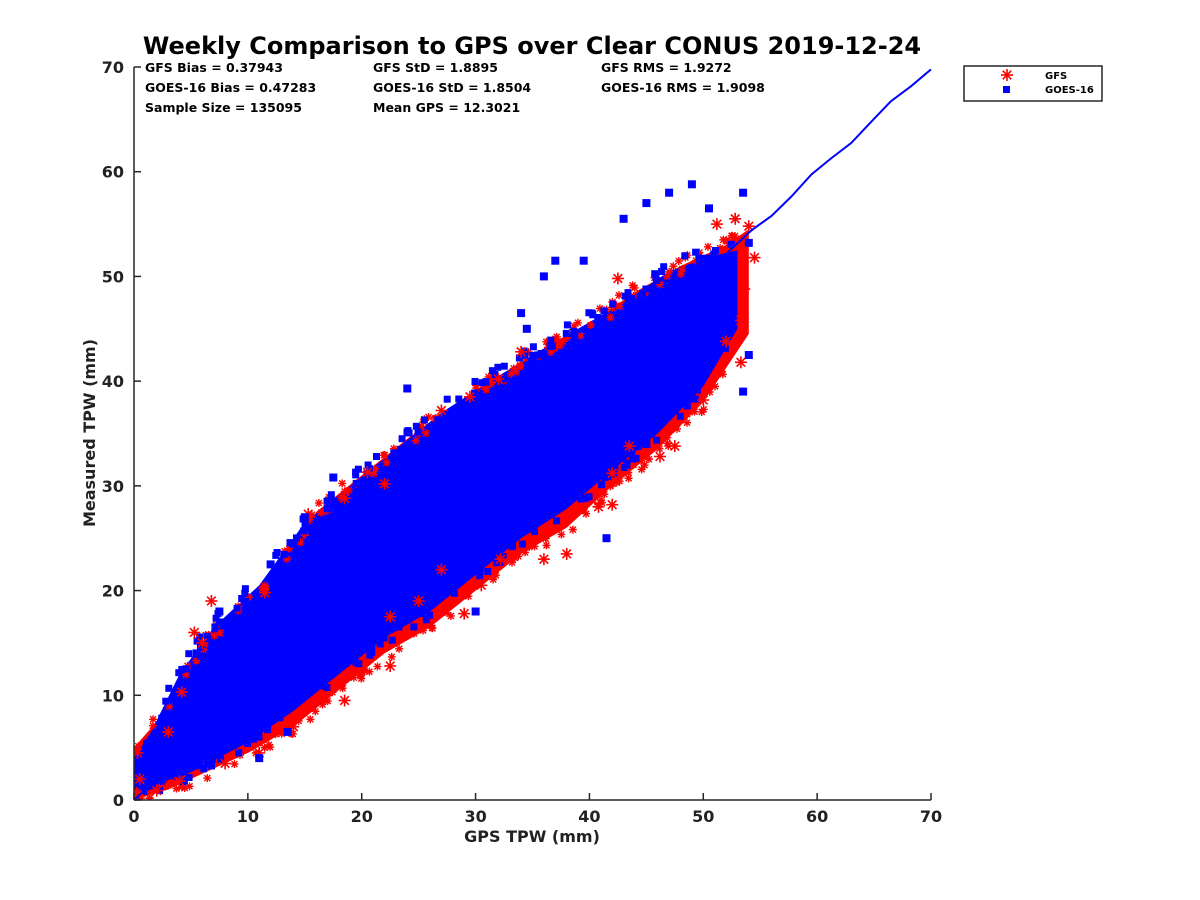 The width and height of the screenshot is (1200, 900). Describe the element at coordinates (113, 695) in the screenshot. I see `y-tick-label: 10` at that location.